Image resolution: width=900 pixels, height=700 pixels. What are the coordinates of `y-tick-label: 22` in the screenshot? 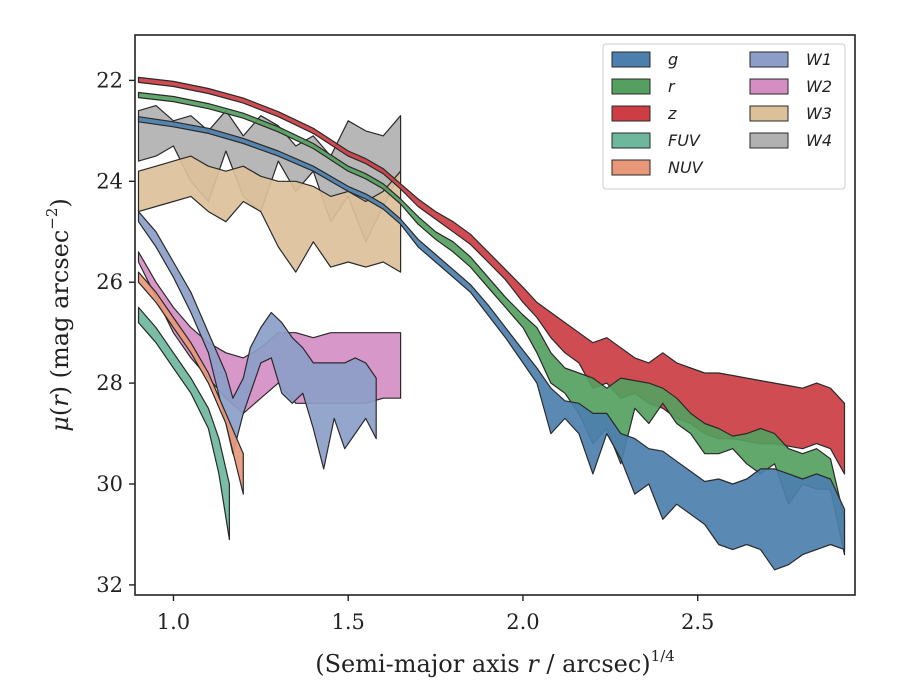 It's located at (109, 80).